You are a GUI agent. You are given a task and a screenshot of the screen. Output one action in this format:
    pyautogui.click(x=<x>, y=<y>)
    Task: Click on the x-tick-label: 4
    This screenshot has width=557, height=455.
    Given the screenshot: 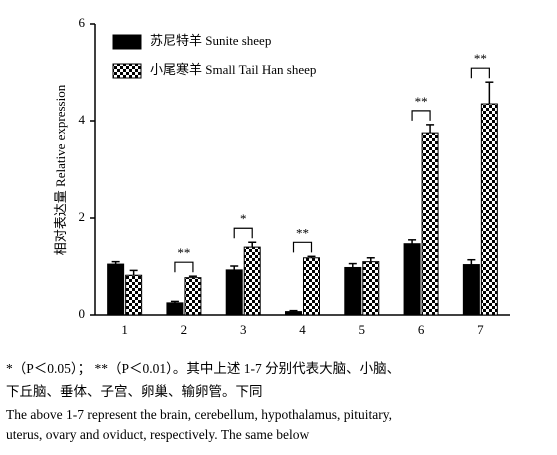 What is the action you would take?
    pyautogui.click(x=302, y=329)
    